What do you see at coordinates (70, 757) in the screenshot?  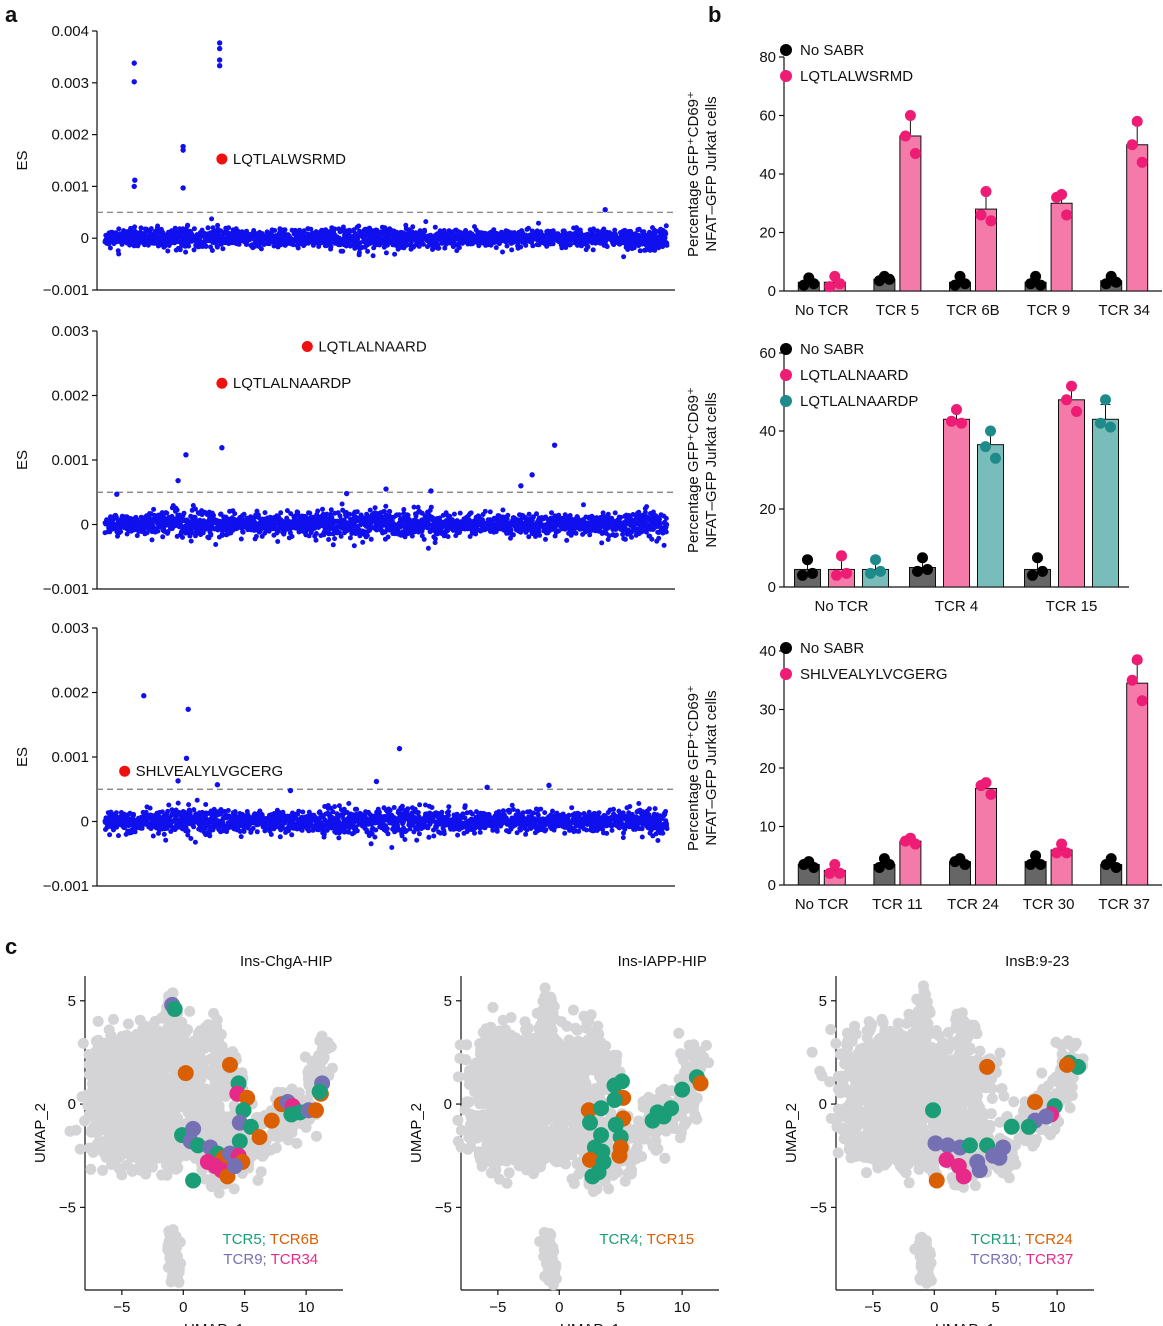 I see `y-tick-label: 0.001` at bounding box center [70, 757].